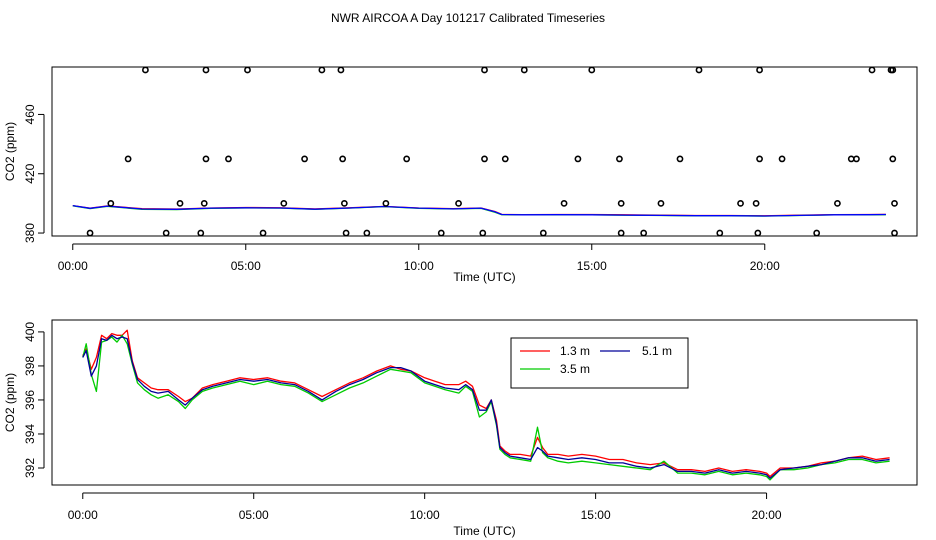  Describe the element at coordinates (575, 351) in the screenshot. I see `legend-label: 1.3 m` at that location.